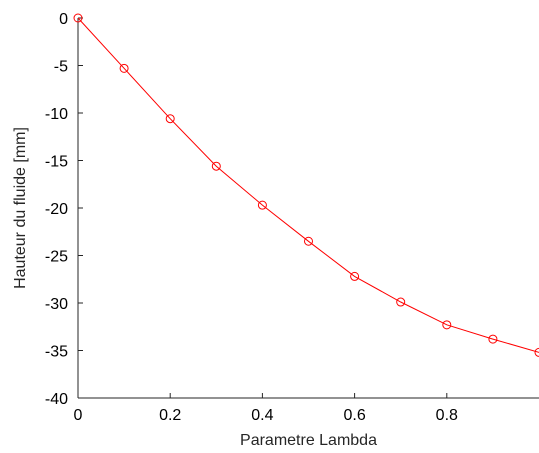  I want to click on y-axis-label: Hauteur du fluide [mm], so click(20, 208).